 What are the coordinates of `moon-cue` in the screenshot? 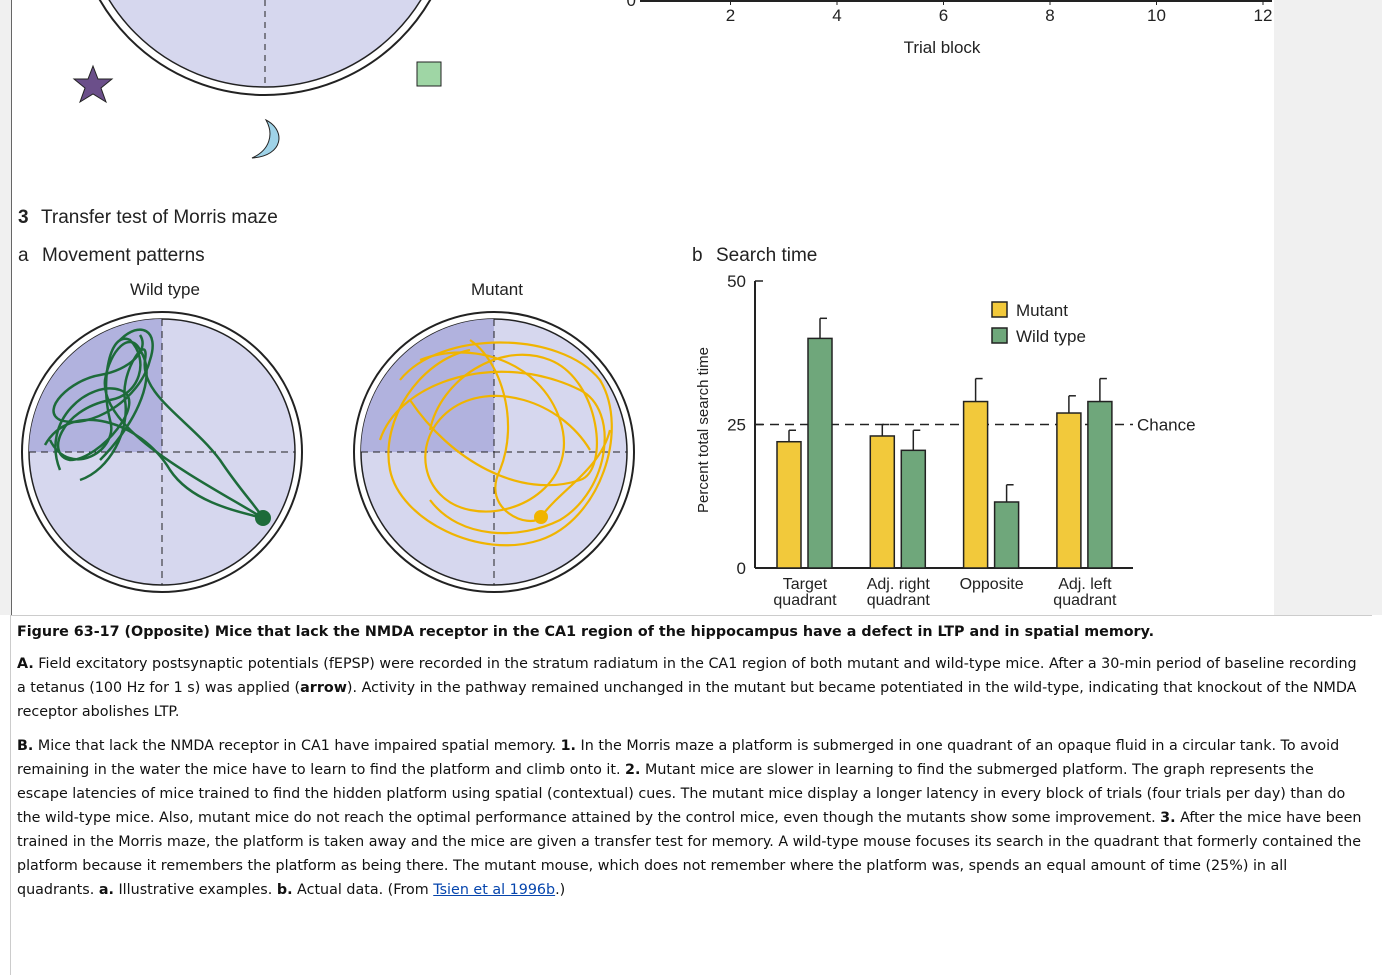 It's located at (265, 138).